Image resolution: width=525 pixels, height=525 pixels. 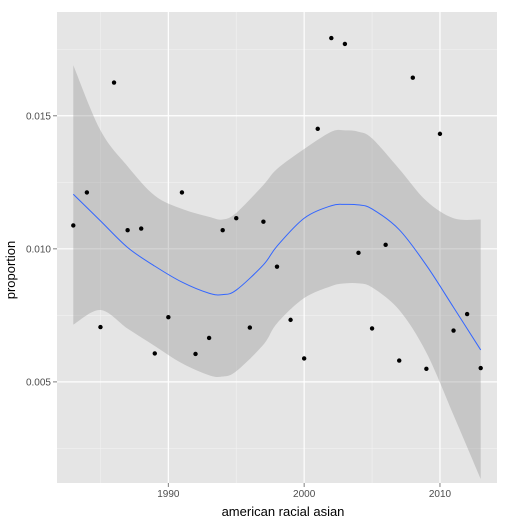 I want to click on x-tick-label: 2010, so click(x=440, y=494).